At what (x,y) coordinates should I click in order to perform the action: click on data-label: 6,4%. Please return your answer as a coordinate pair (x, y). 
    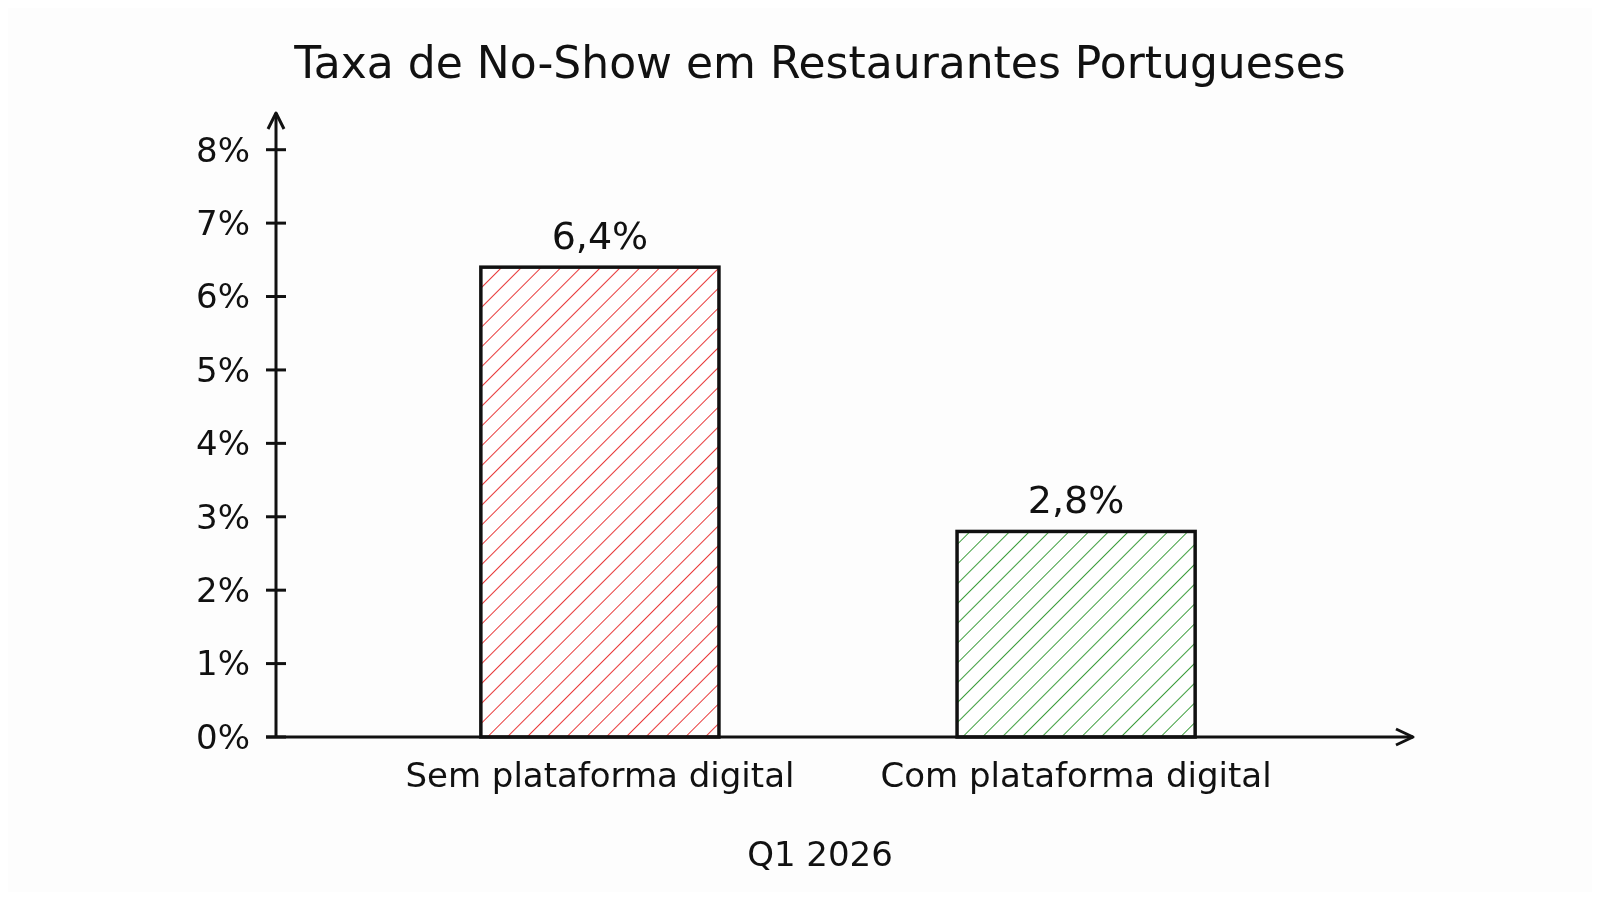
    Looking at the image, I should click on (600, 236).